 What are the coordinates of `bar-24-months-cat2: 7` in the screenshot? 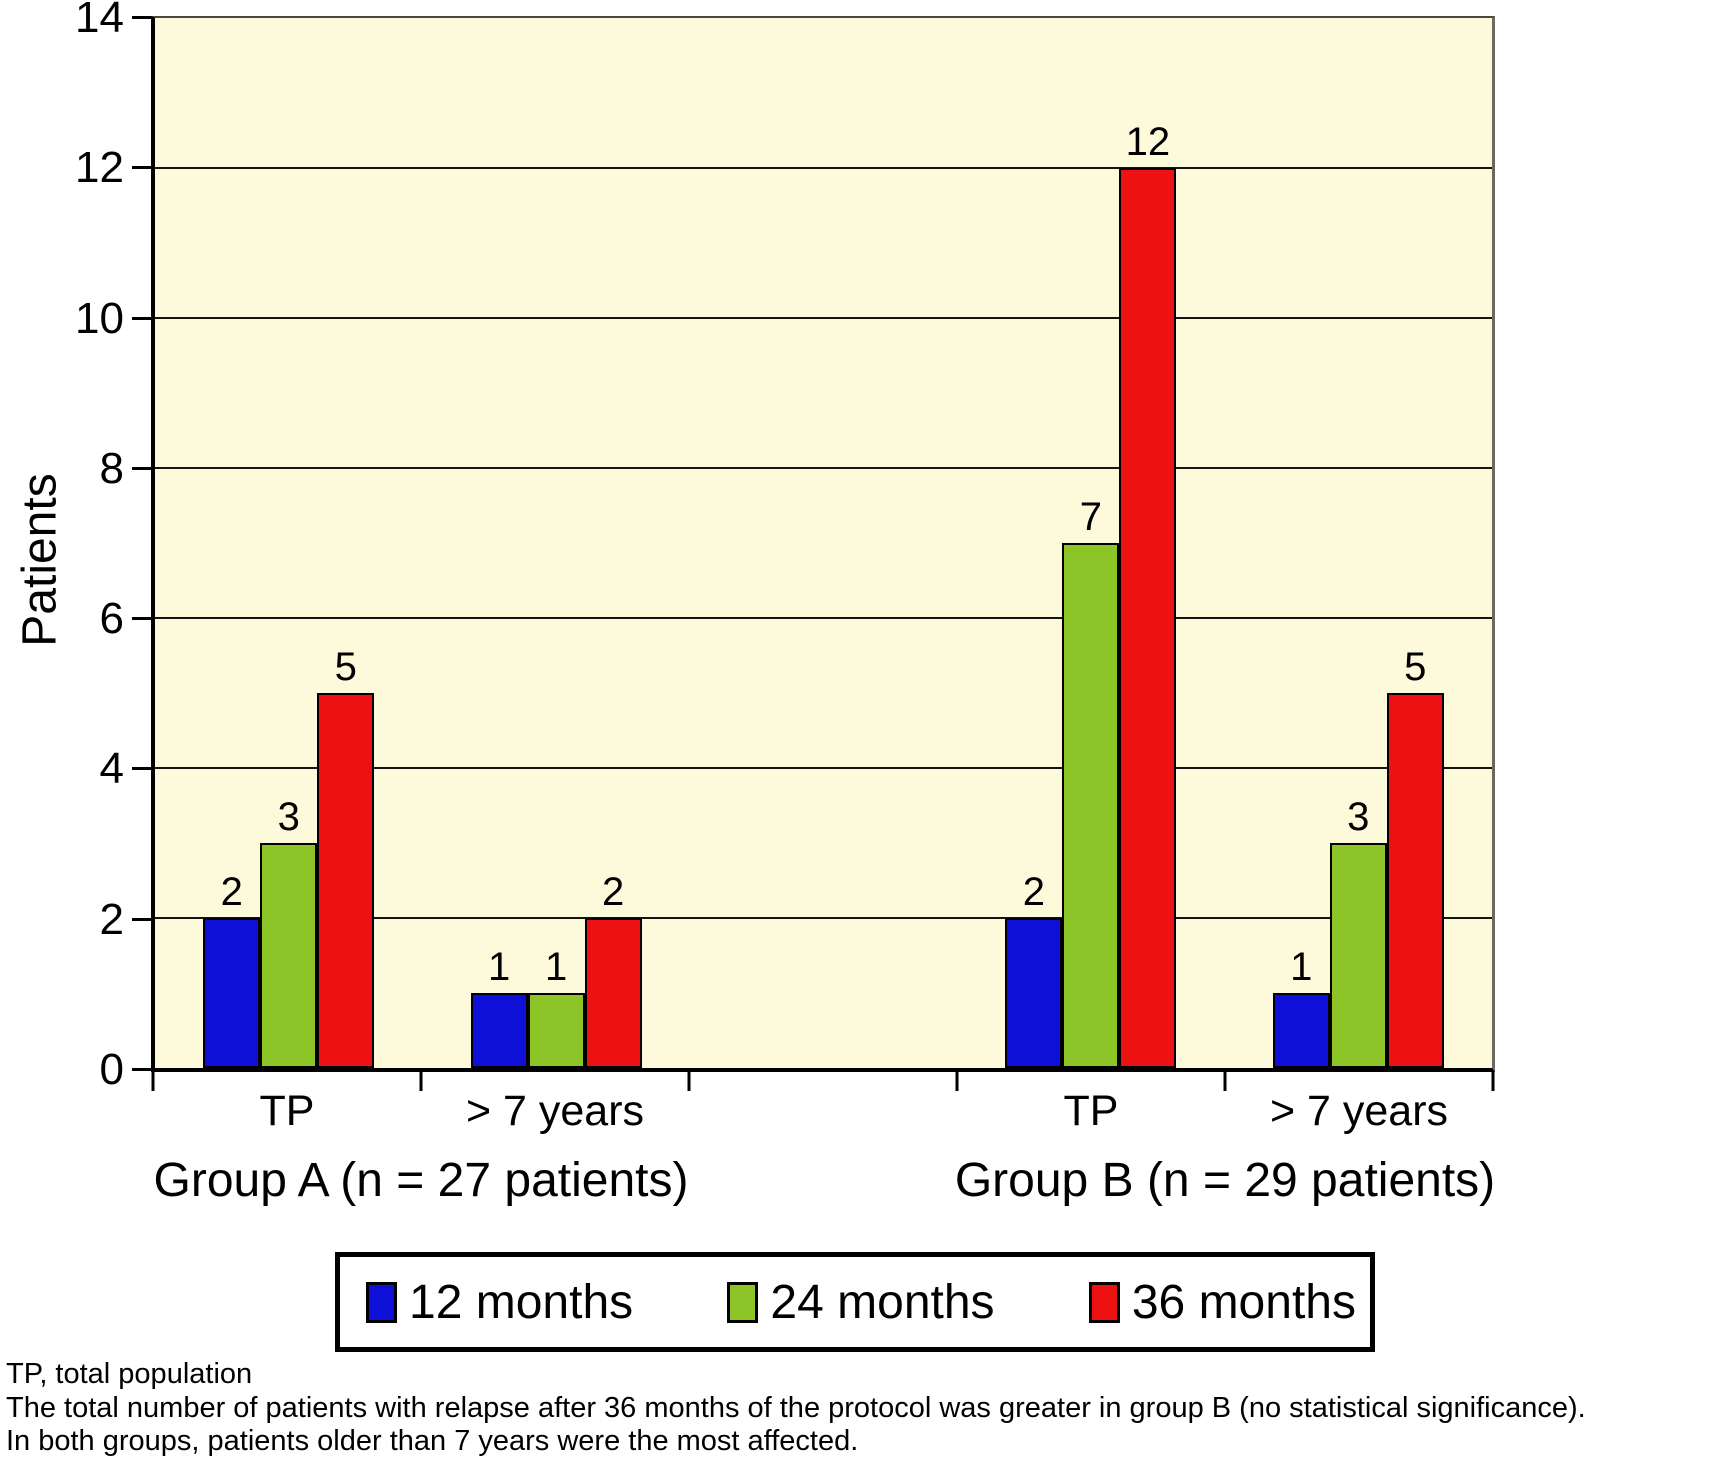 It's located at (1091, 781).